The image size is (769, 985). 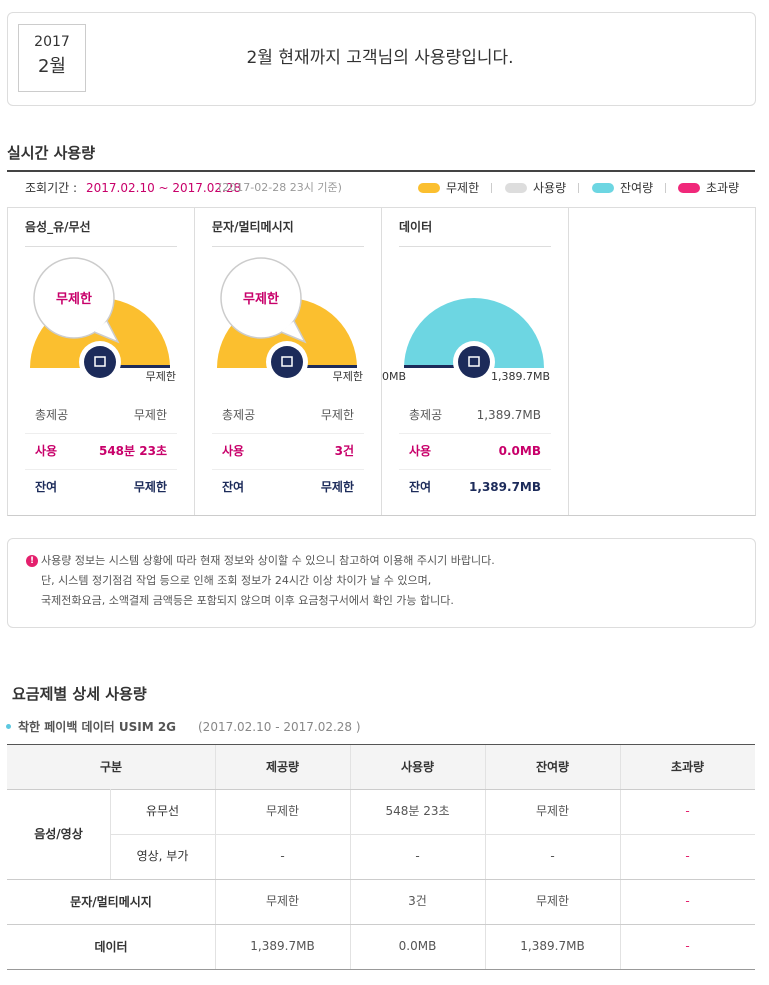 I want to click on table-header-bg, so click(x=381, y=767).